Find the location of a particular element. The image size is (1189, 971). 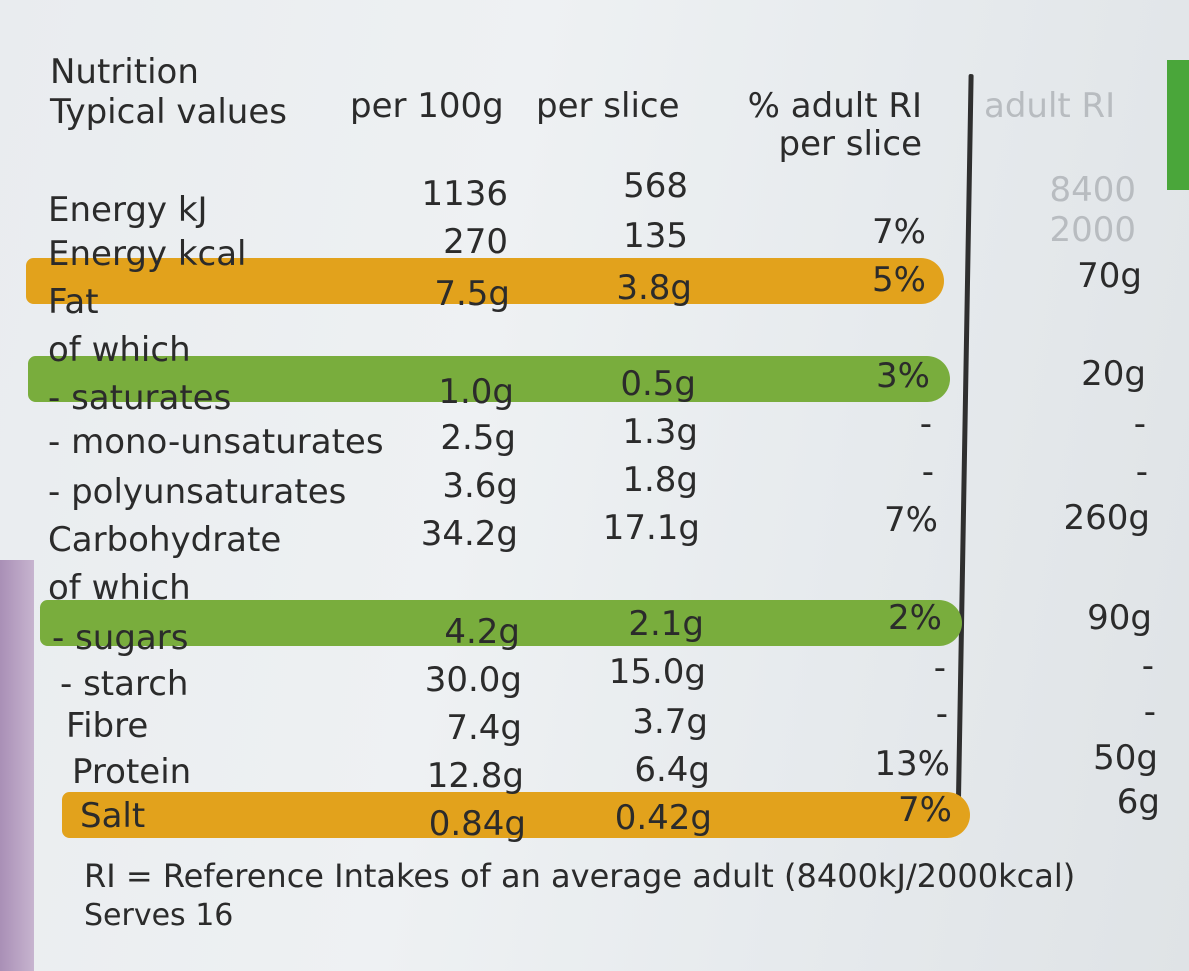

per100-polyunsaturates: 3.6g is located at coordinates (480, 486).